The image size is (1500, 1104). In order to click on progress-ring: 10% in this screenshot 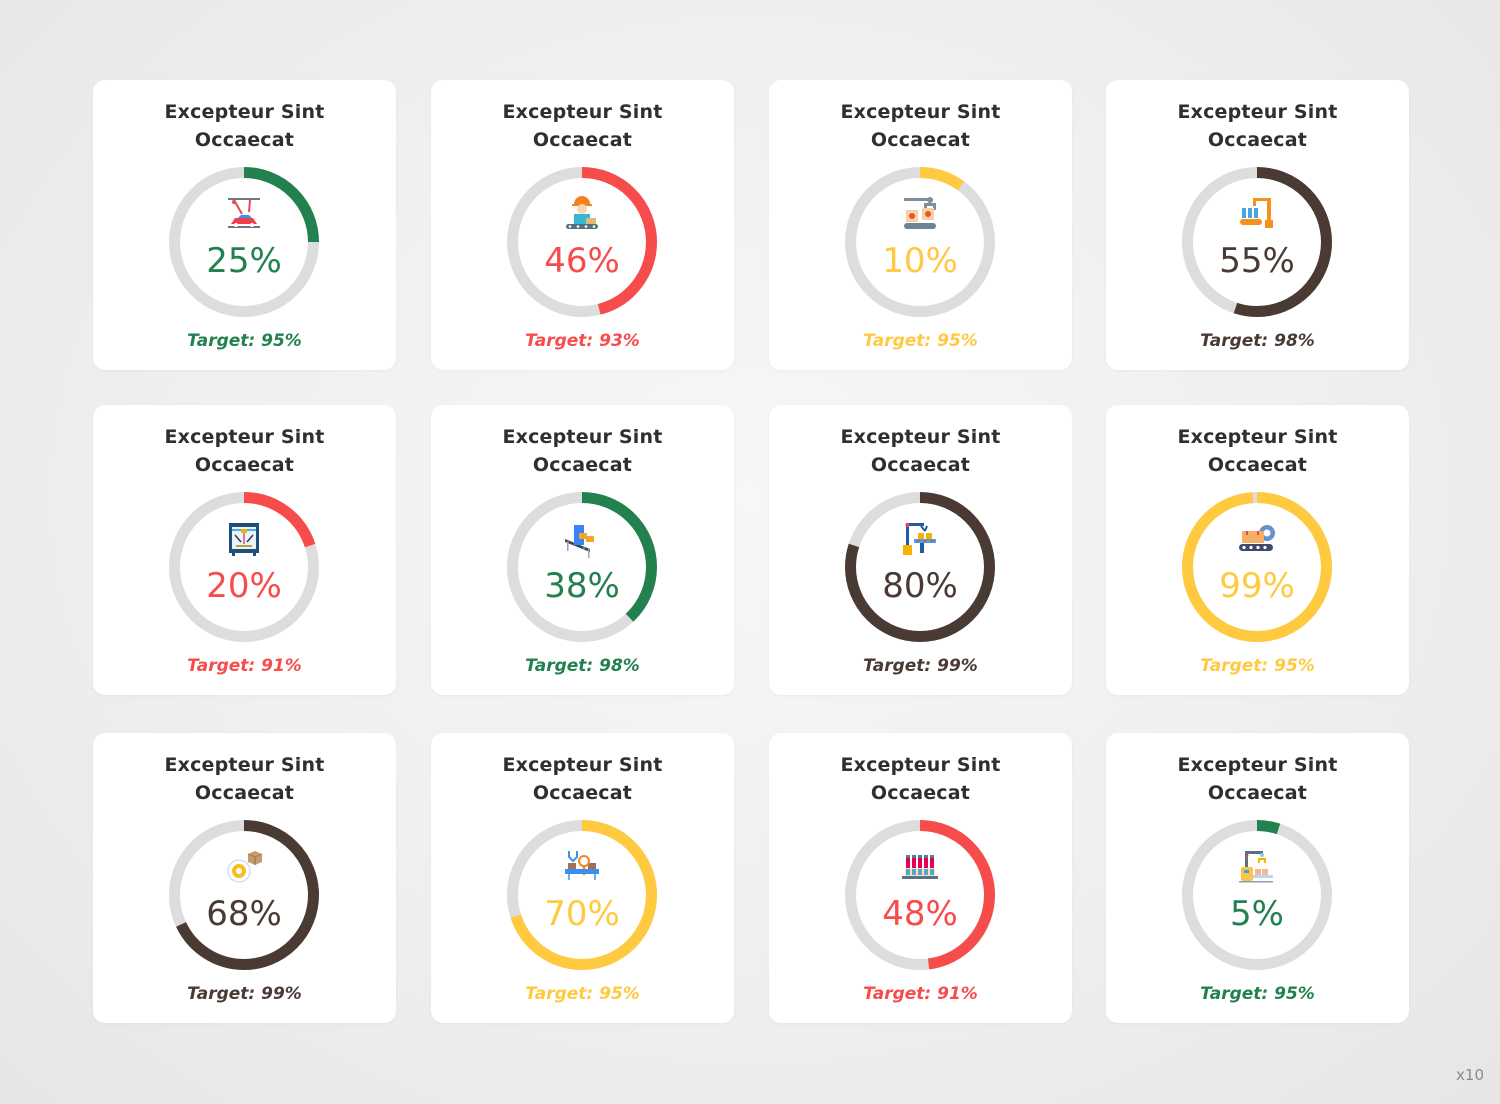, I will do `click(920, 242)`.